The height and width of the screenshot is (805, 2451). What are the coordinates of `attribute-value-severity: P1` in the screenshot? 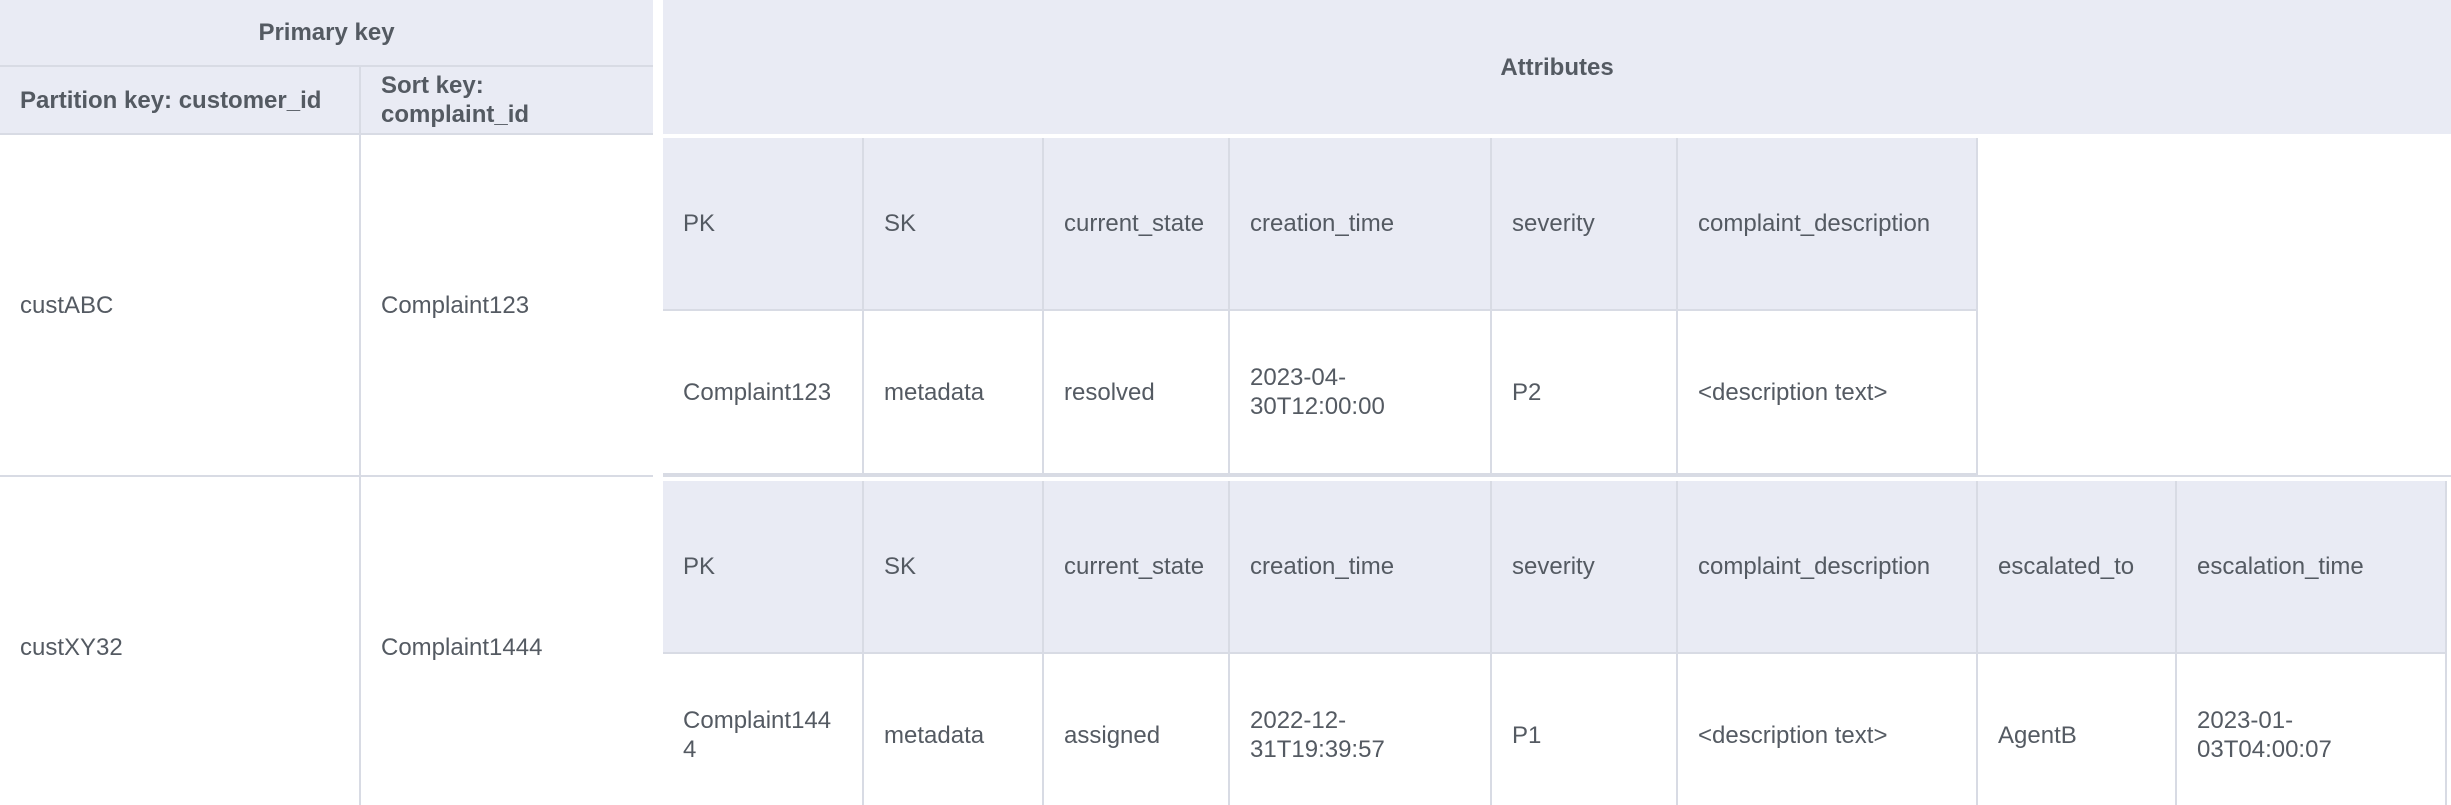 It's located at (1584, 728).